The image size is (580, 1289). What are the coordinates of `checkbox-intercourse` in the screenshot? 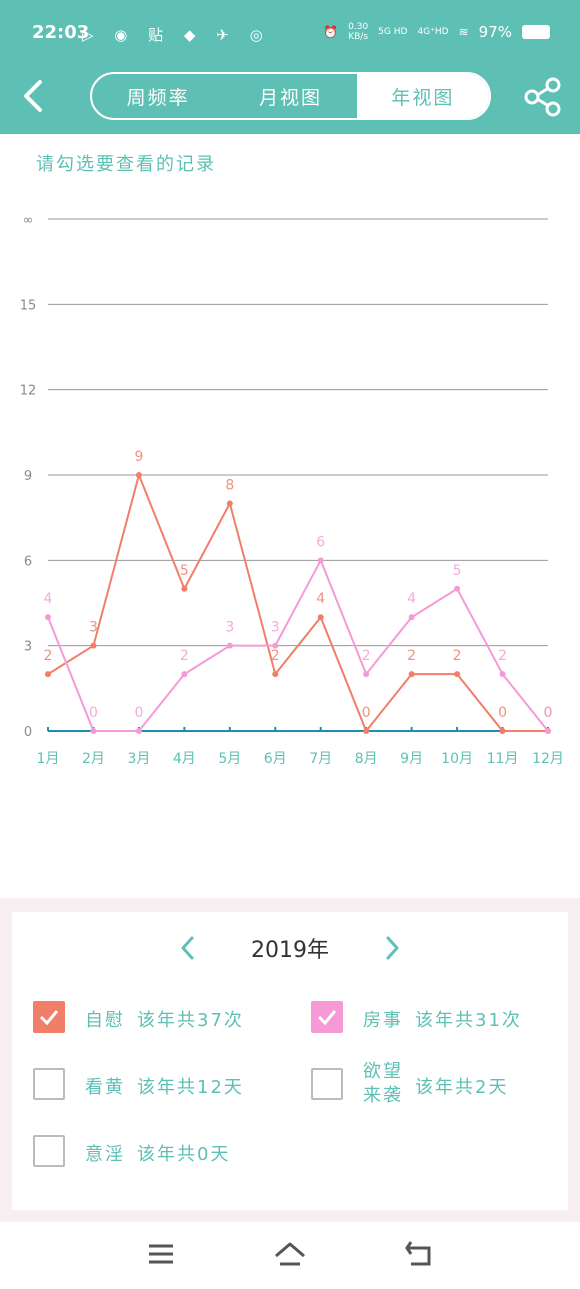 It's located at (327, 1017).